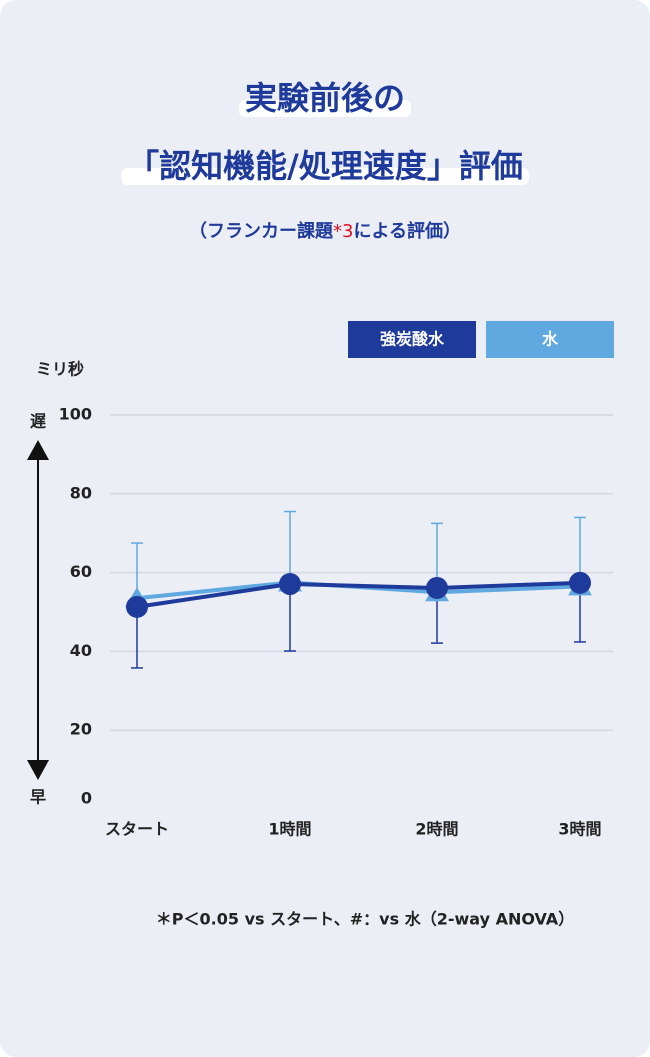 The height and width of the screenshot is (1057, 650). Describe the element at coordinates (365, 919) in the screenshot. I see `footnote: ＊P＜0.05 vs スタート、#：vs 水（2-way ANOVA）` at that location.